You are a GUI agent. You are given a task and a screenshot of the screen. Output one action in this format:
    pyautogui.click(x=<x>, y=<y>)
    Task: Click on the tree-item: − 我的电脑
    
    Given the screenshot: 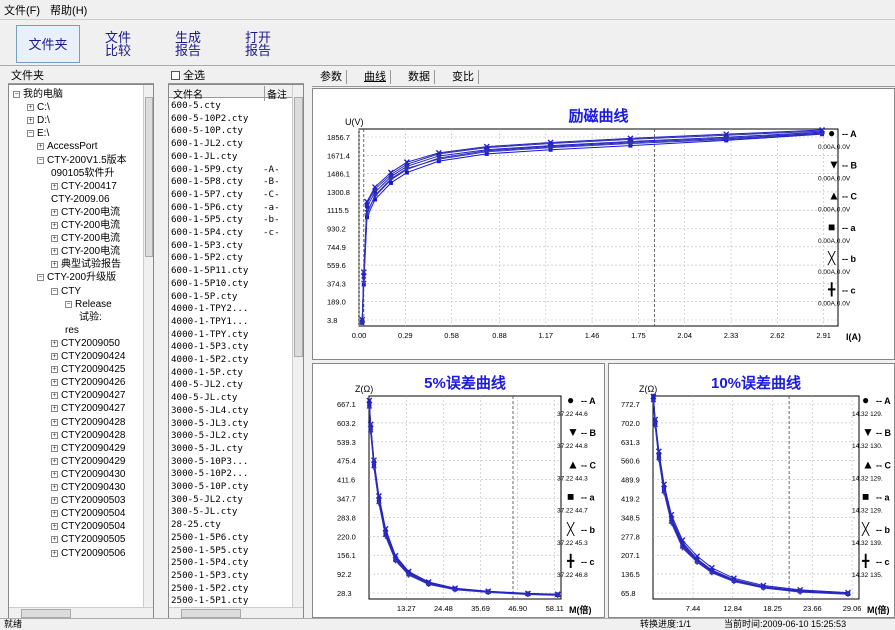 What is the action you would take?
    pyautogui.click(x=38, y=94)
    